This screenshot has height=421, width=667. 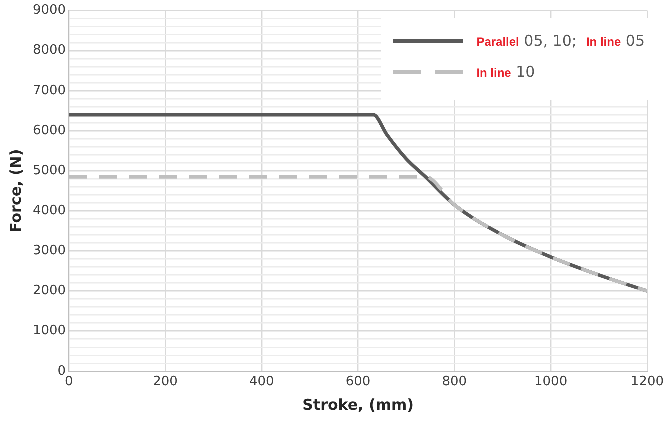 What do you see at coordinates (49, 291) in the screenshot?
I see `y-tick-label: 2000` at bounding box center [49, 291].